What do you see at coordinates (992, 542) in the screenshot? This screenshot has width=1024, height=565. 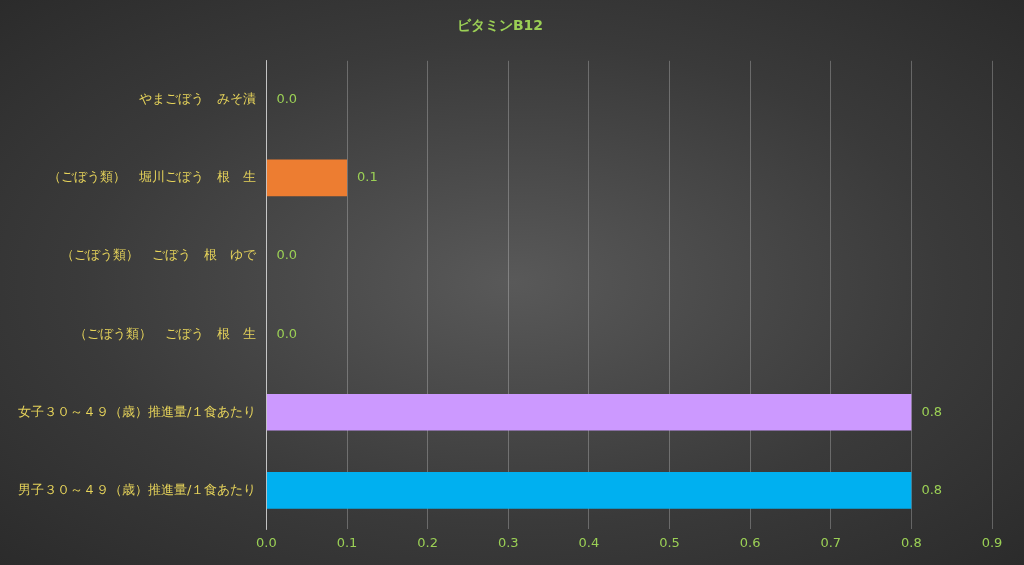 I see `x-tick-label: 0.9` at bounding box center [992, 542].